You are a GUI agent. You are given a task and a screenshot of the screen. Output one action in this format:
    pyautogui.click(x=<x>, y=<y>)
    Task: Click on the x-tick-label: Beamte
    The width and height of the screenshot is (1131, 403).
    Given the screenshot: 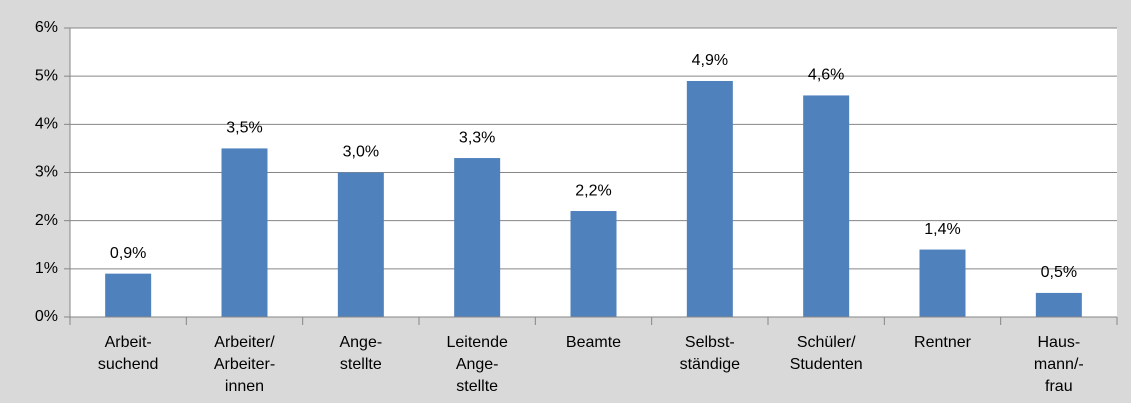 What is the action you would take?
    pyautogui.click(x=593, y=342)
    